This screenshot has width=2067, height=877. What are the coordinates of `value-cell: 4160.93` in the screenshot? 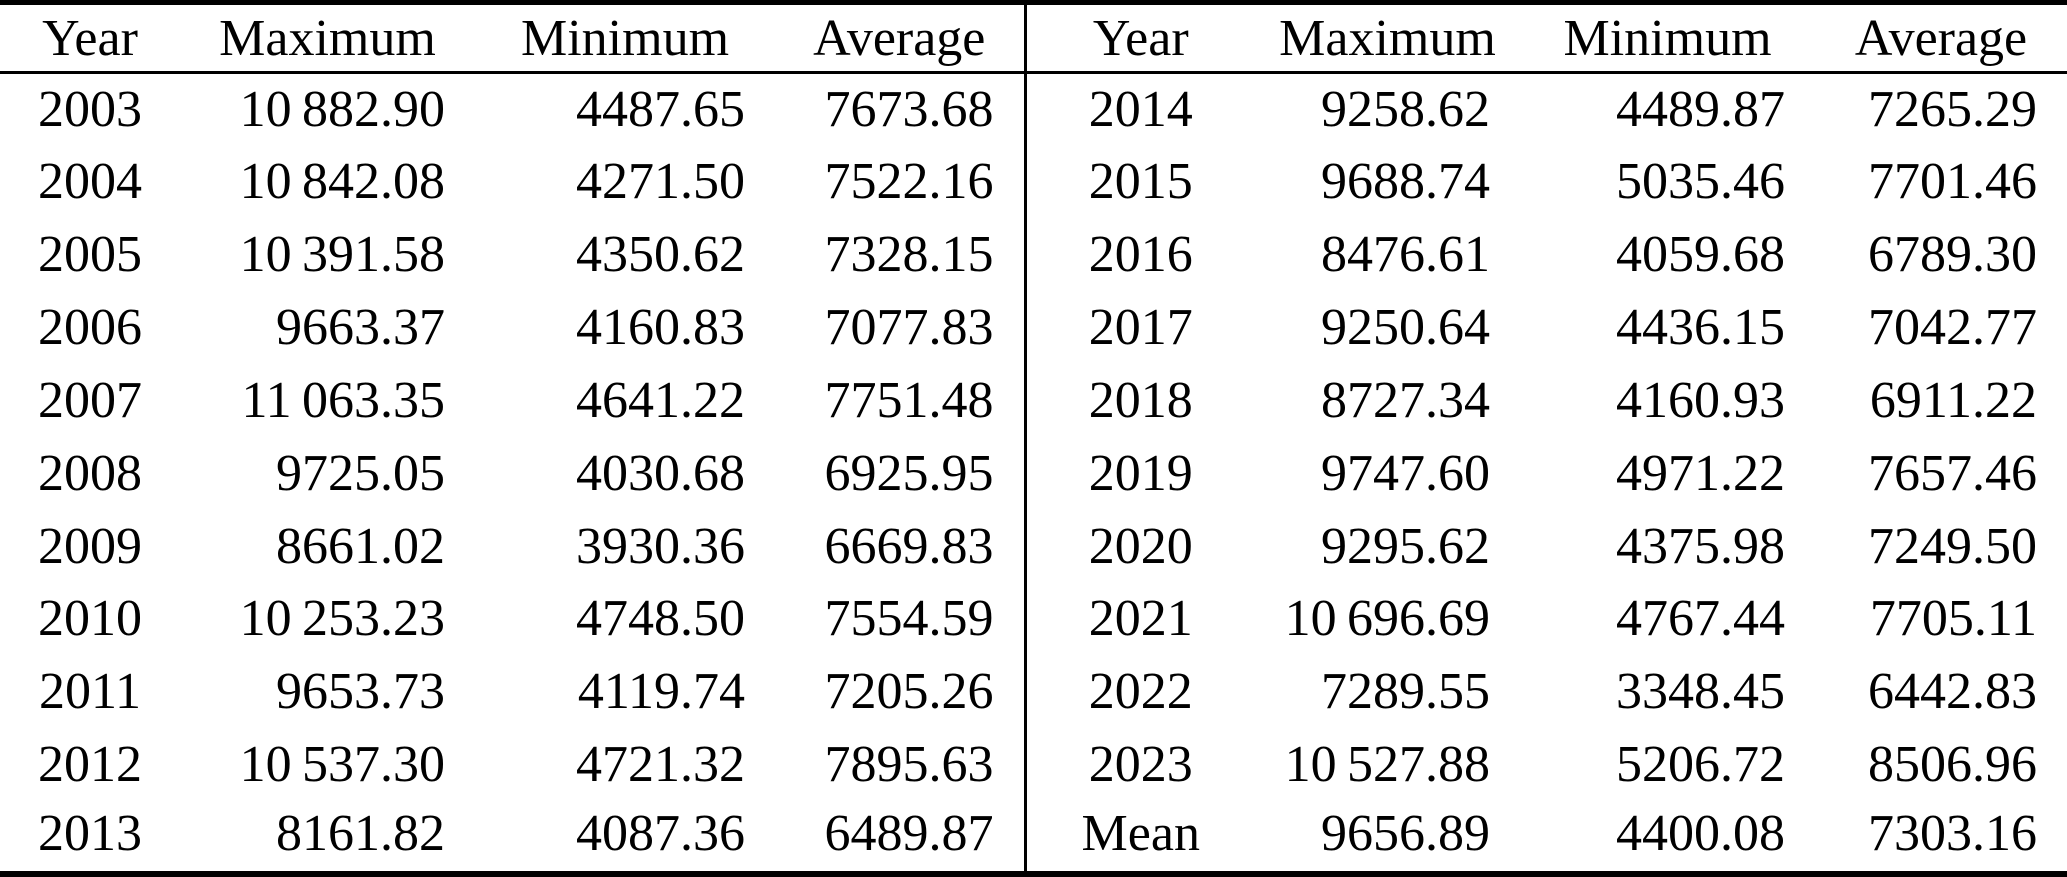 It's located at (1700, 400).